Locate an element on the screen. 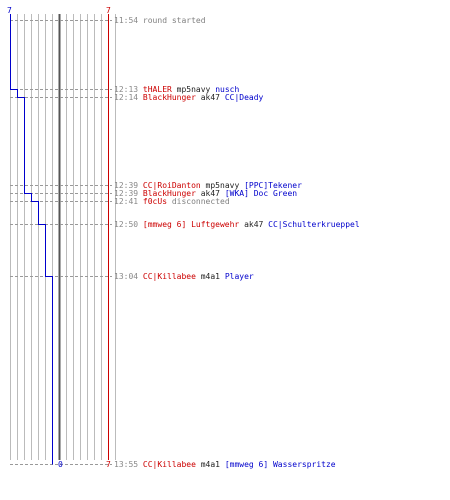 Image resolution: width=450 pixels, height=500 pixels. event-row: 11:54 round started is located at coordinates (160, 20).